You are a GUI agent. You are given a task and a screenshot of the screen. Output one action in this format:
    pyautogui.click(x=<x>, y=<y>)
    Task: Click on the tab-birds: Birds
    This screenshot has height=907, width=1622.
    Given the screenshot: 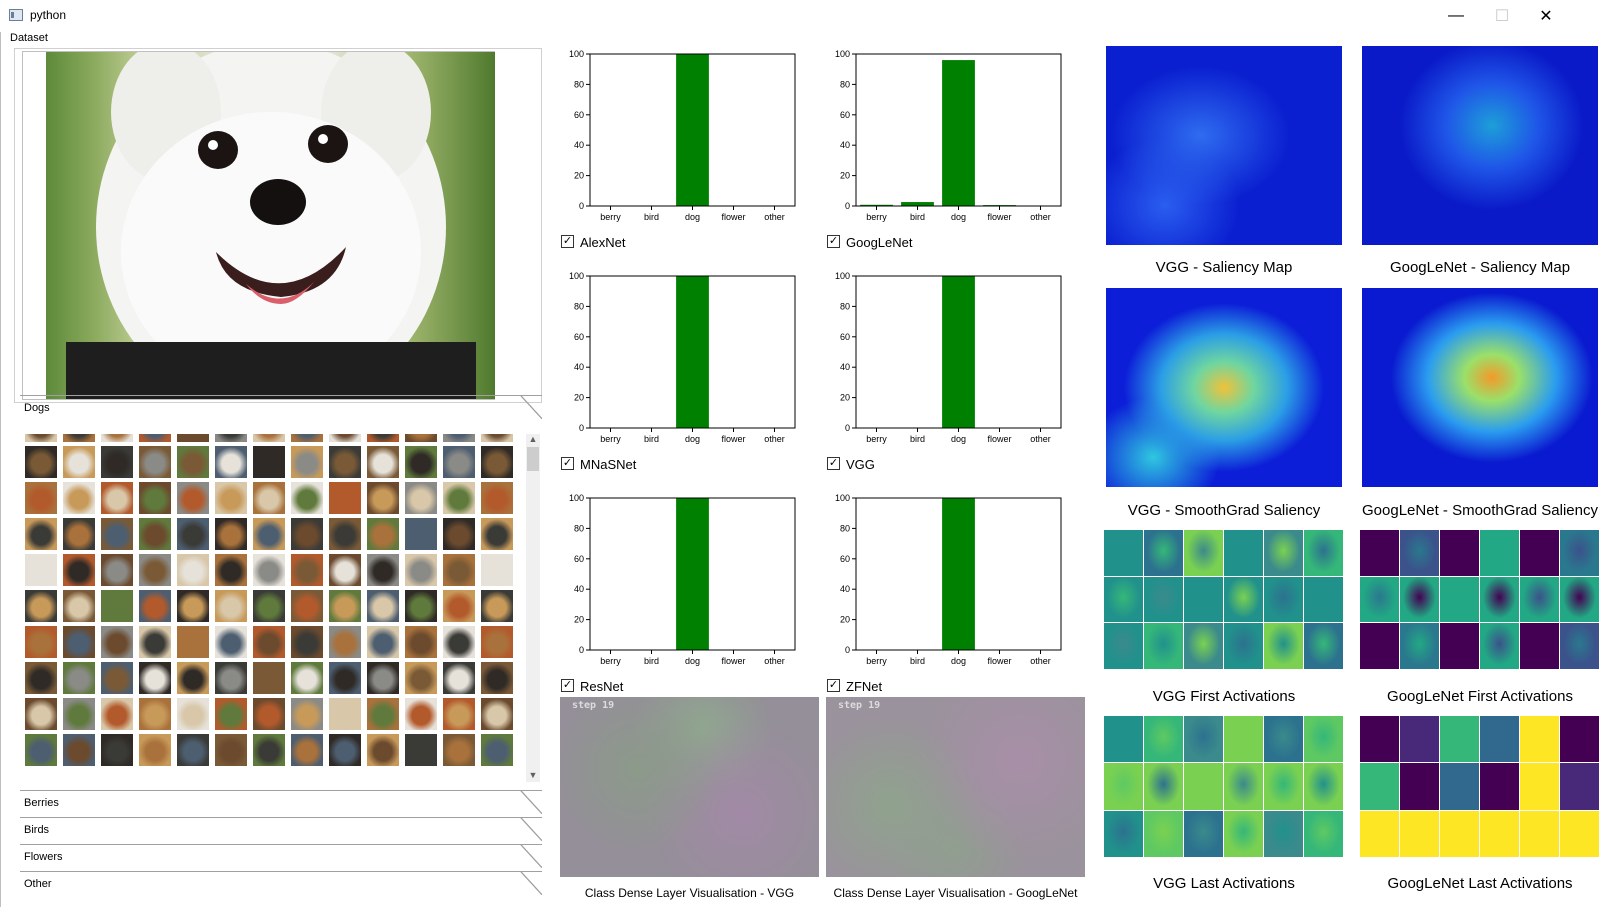 What is the action you would take?
    pyautogui.click(x=281, y=829)
    